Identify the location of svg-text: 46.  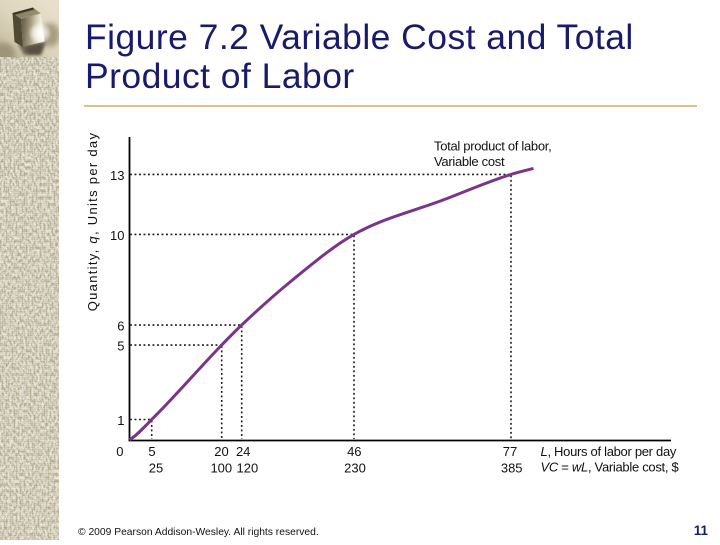
(354, 451).